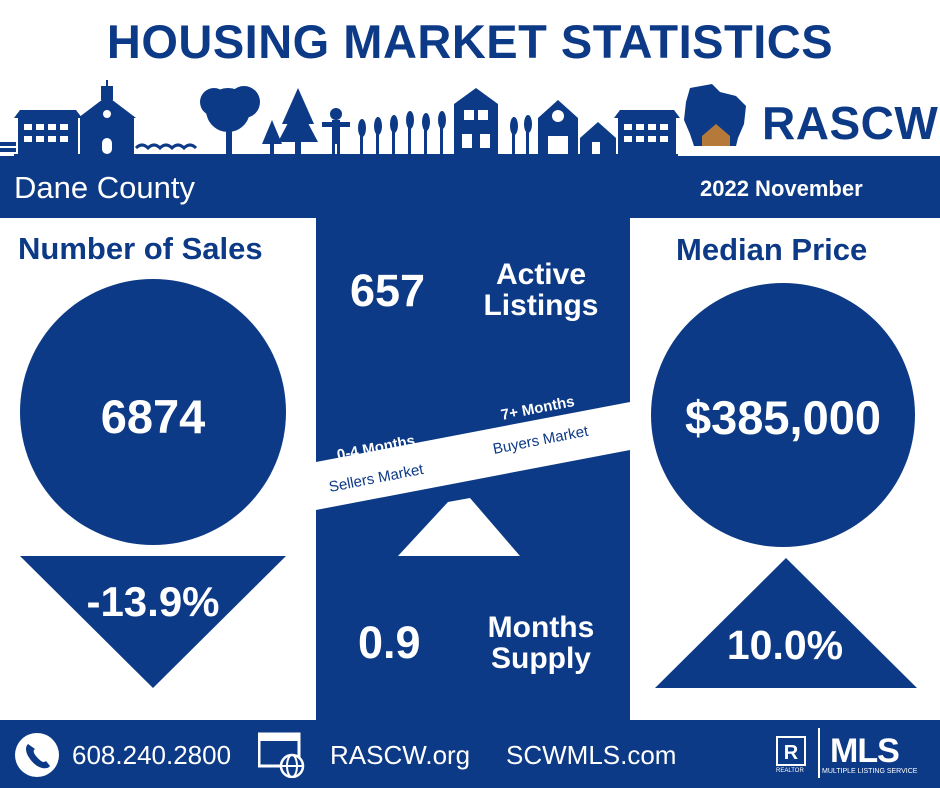  I want to click on months-supply-label-line2: Supply, so click(540, 658).